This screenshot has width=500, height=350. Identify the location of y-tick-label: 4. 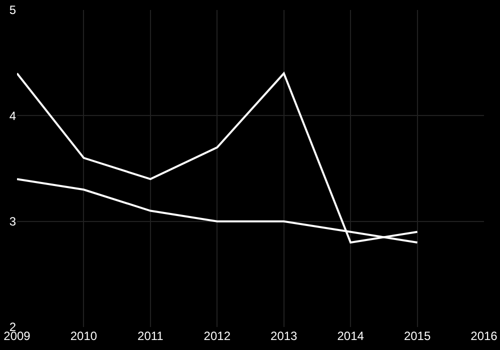
(12, 115).